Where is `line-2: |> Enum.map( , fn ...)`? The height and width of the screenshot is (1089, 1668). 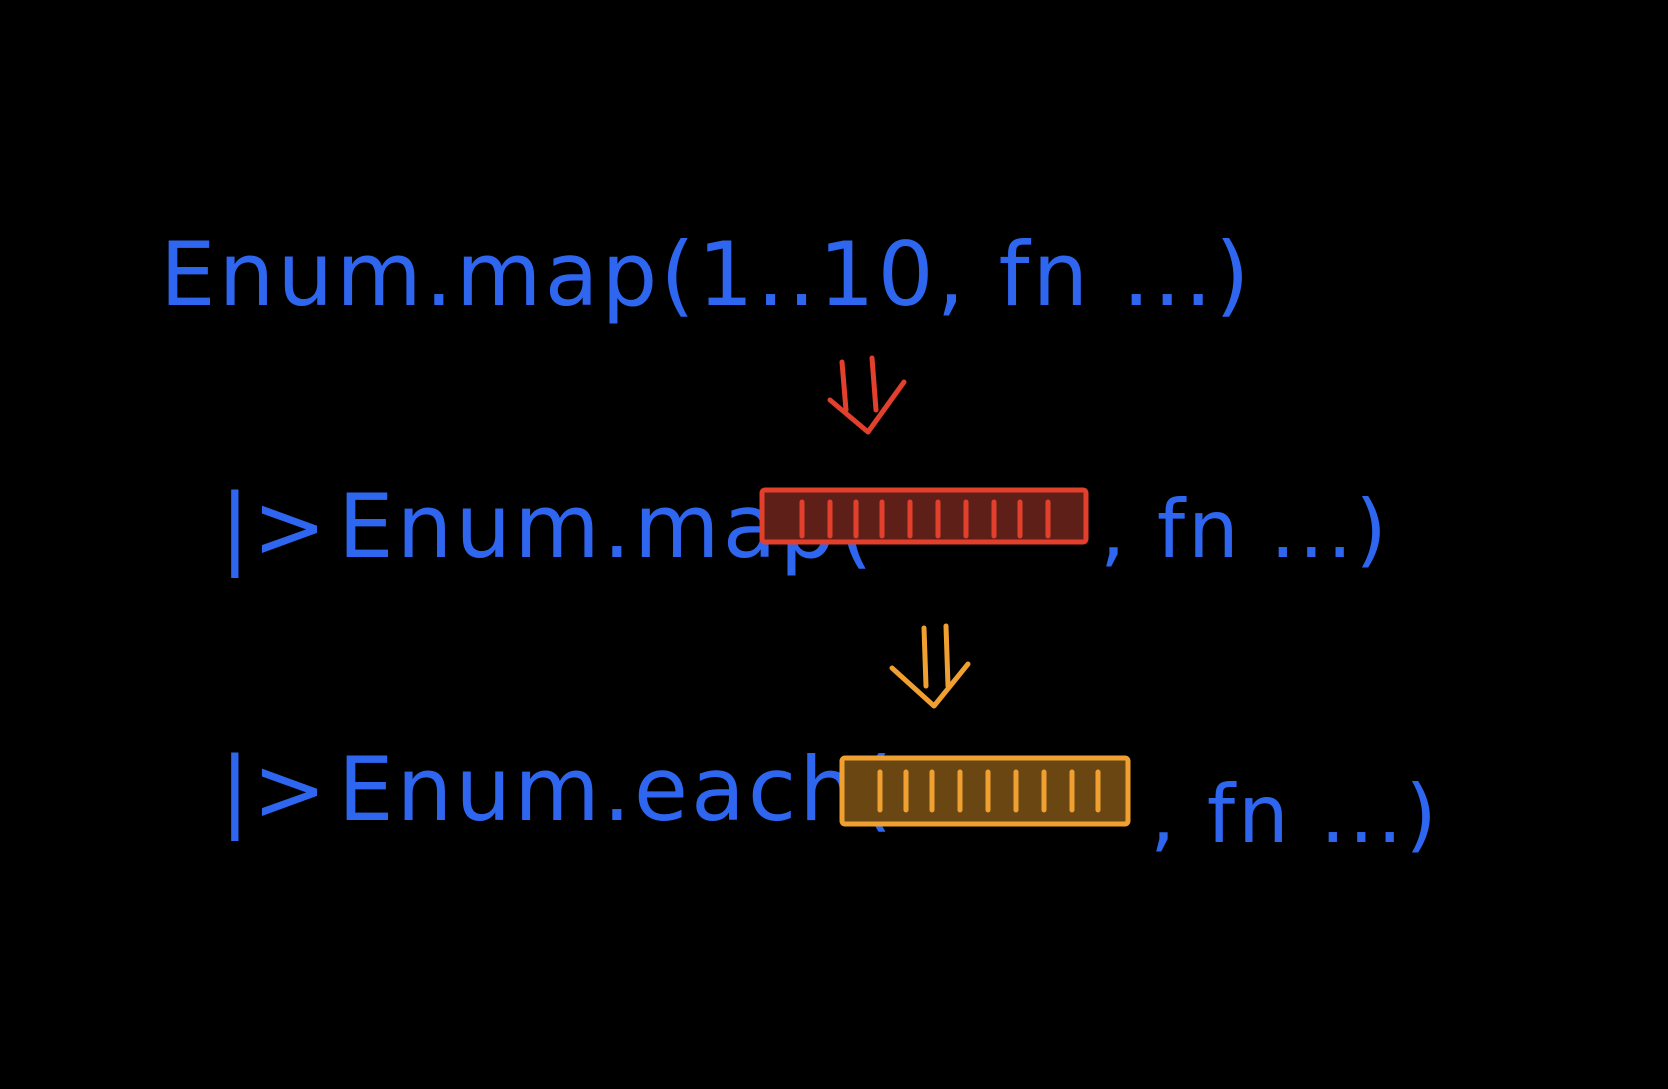 line-2: |> Enum.map( , fn ...) is located at coordinates (805, 527).